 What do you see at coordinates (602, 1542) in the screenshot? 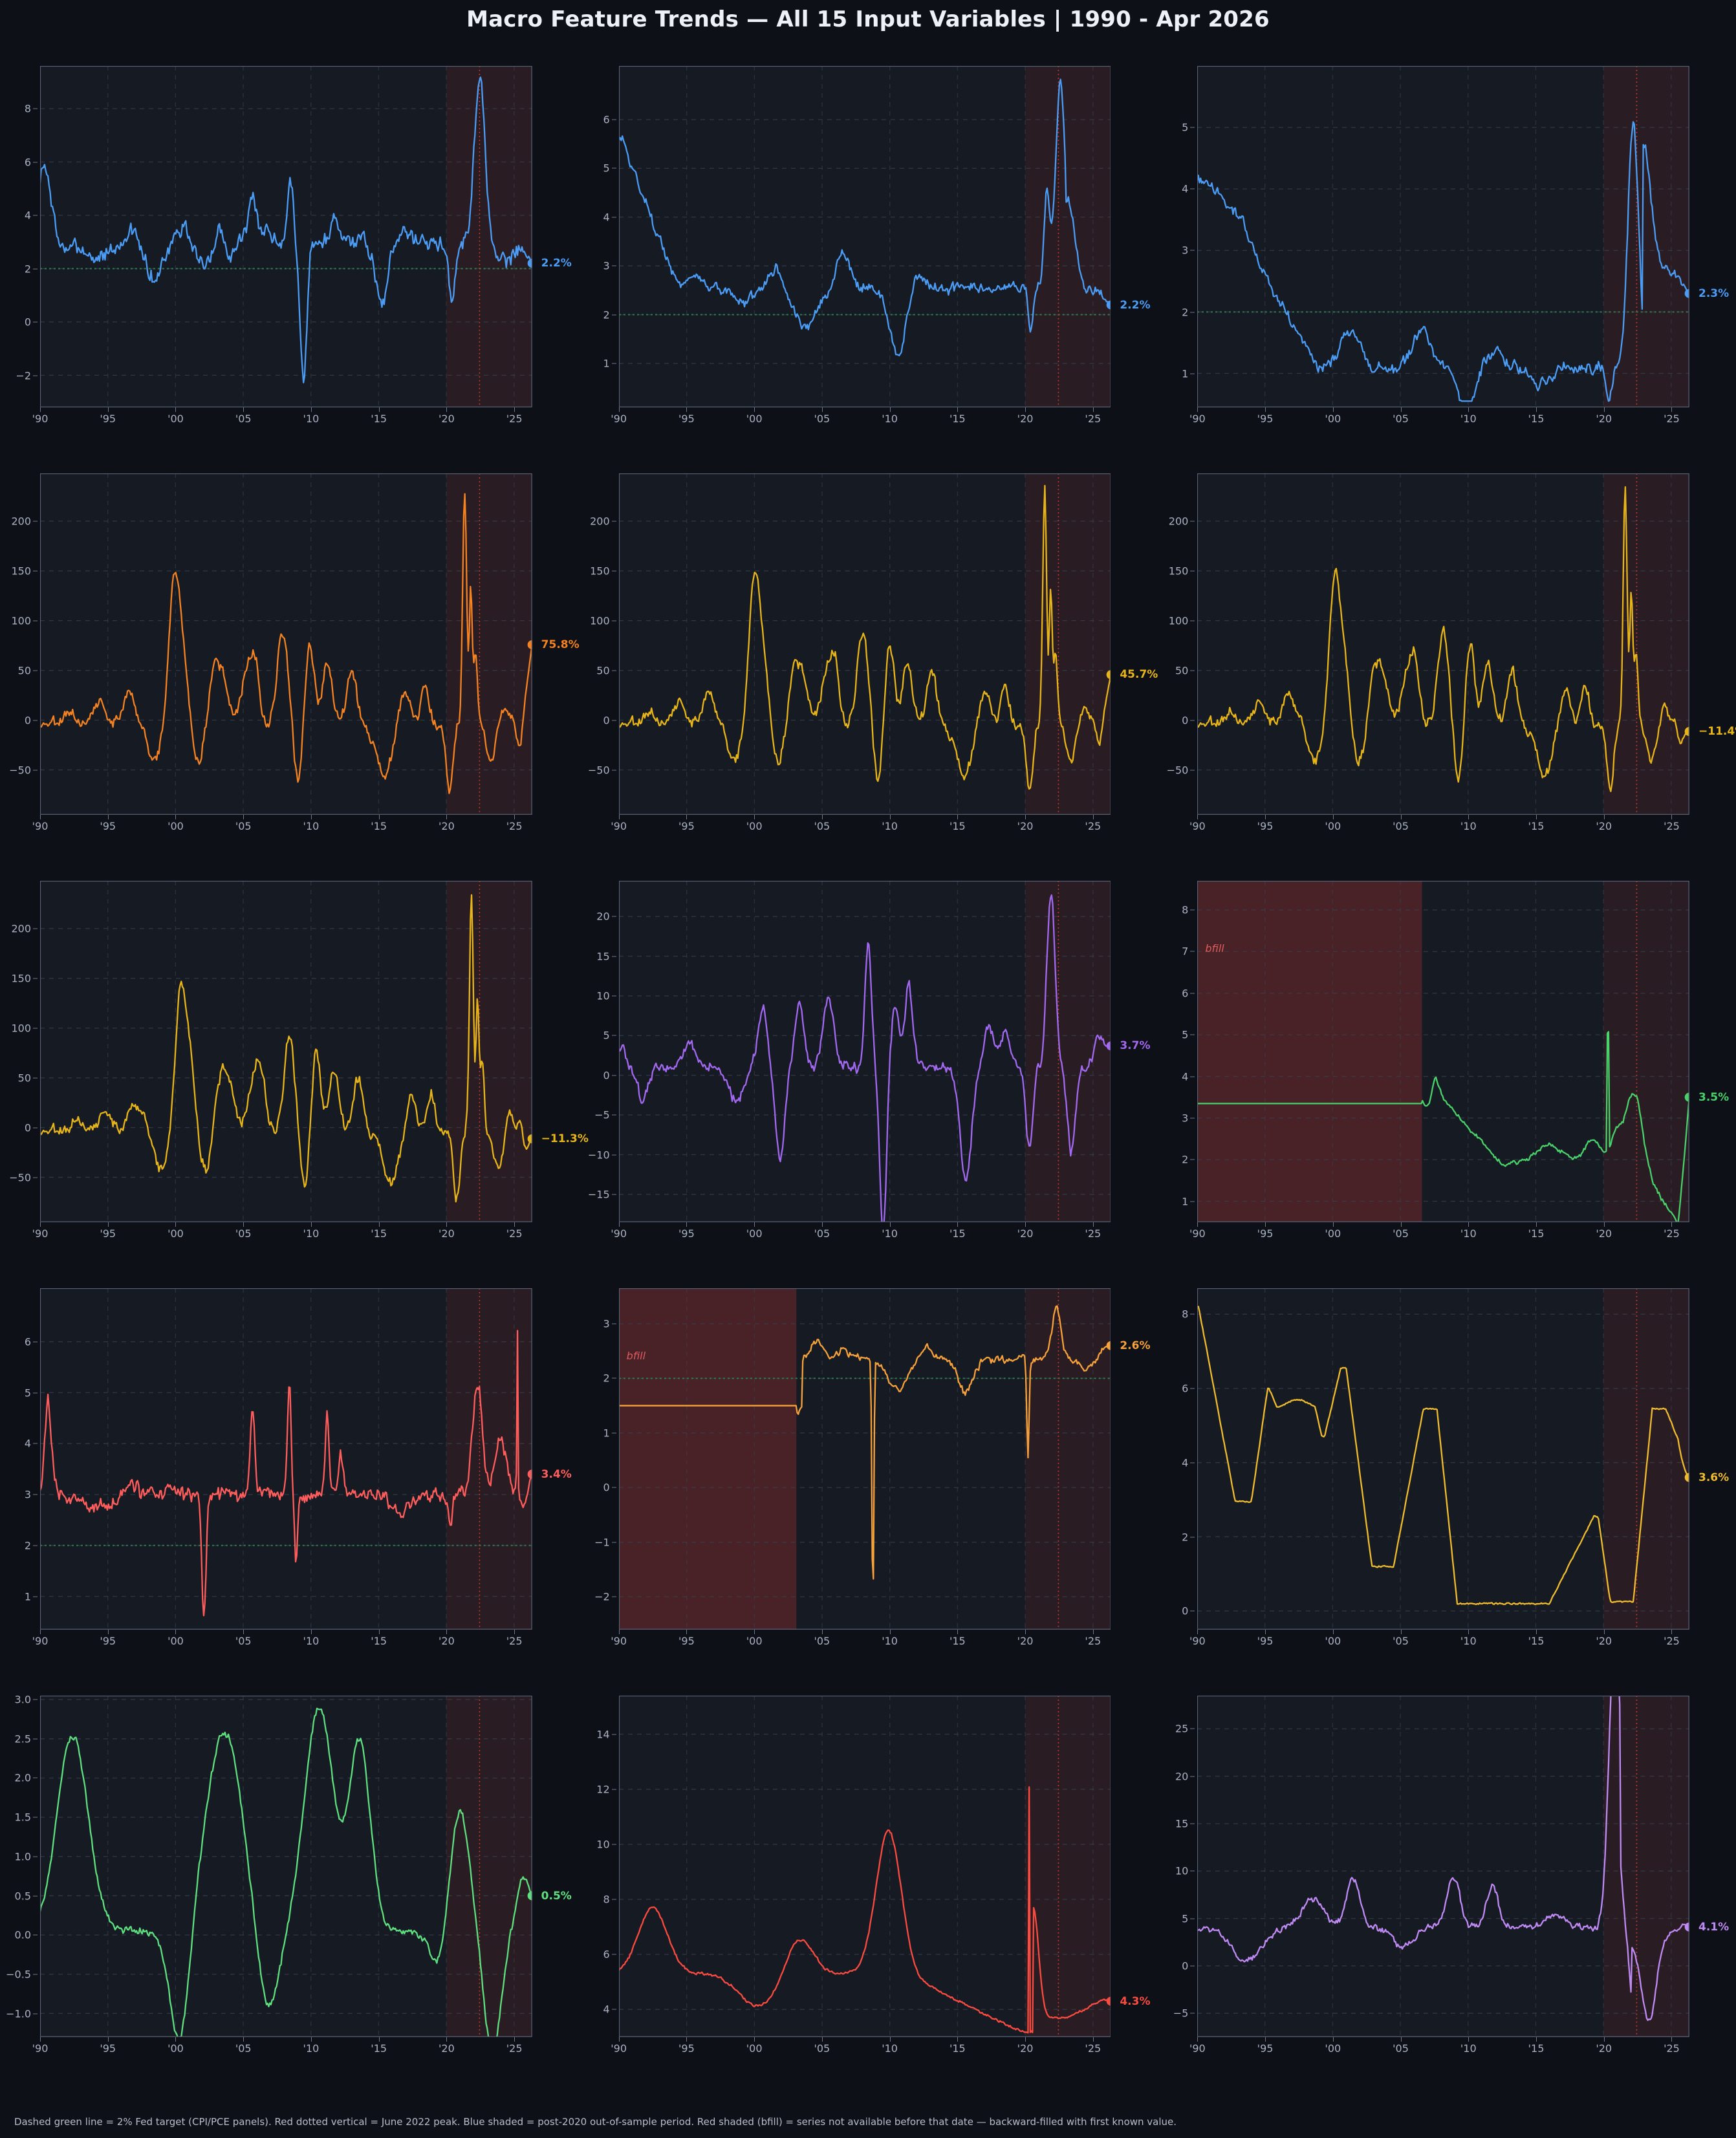
I see `y-tick-label: −1` at bounding box center [602, 1542].